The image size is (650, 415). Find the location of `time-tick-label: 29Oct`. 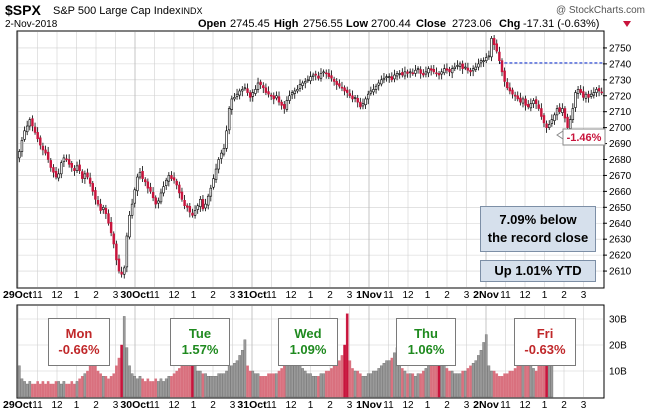

time-tick-label: 29Oct is located at coordinates (18, 405).